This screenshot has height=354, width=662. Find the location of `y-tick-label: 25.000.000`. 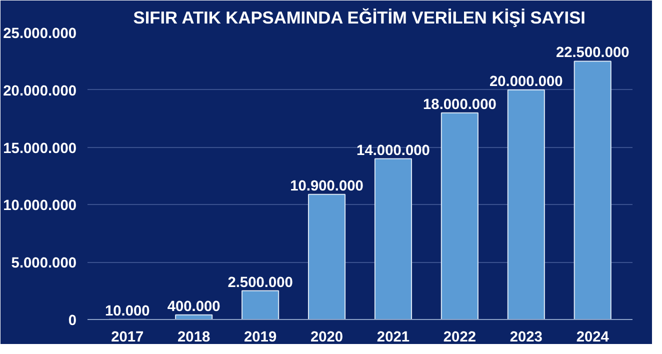

y-tick-label: 25.000.000 is located at coordinates (40, 34).